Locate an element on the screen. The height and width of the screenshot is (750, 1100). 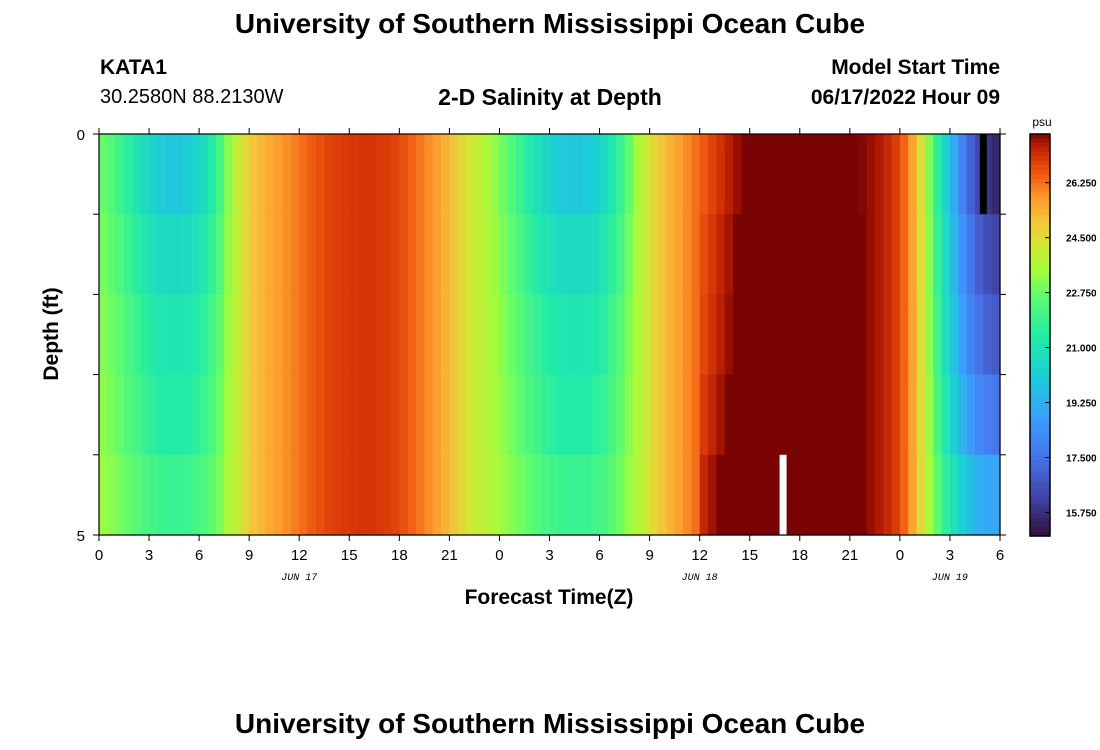
x-axis-label: Forecast Time(Z) is located at coordinates (549, 597).